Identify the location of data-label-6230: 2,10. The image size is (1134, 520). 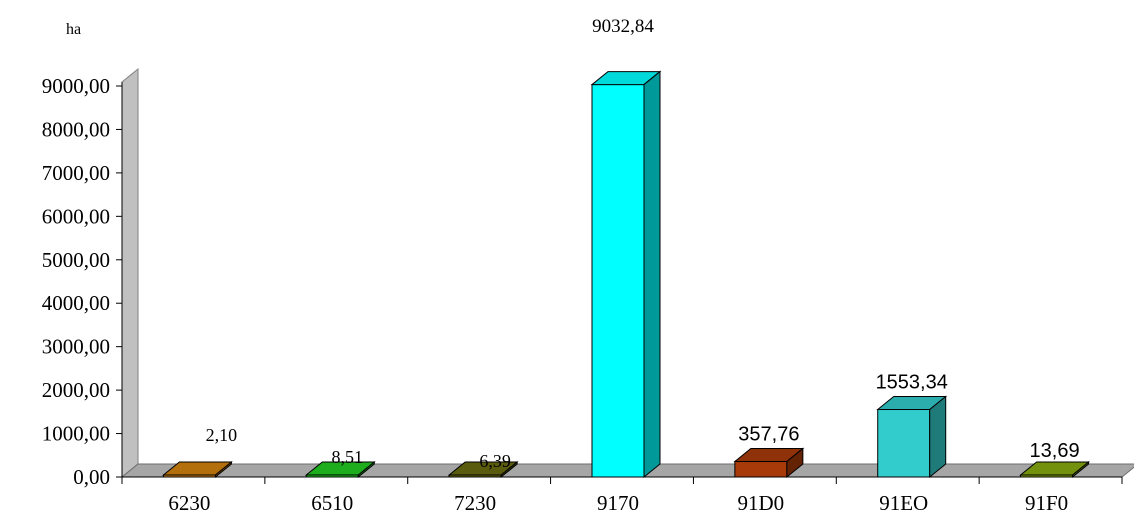
(222, 435).